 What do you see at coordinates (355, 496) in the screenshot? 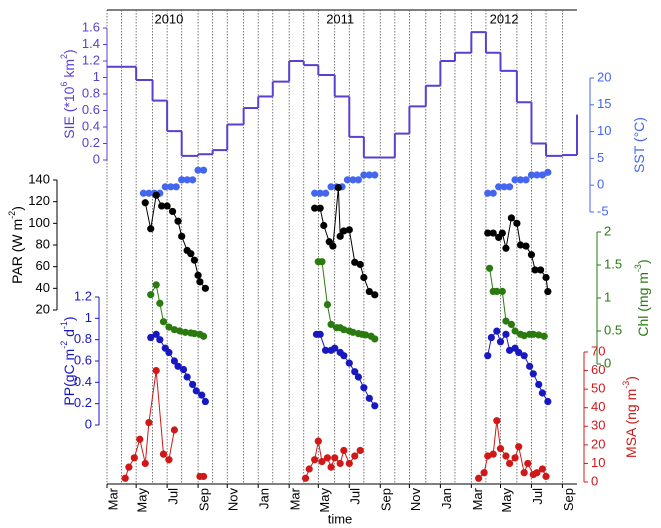
I see `x-tick-label: Jul` at bounding box center [355, 496].